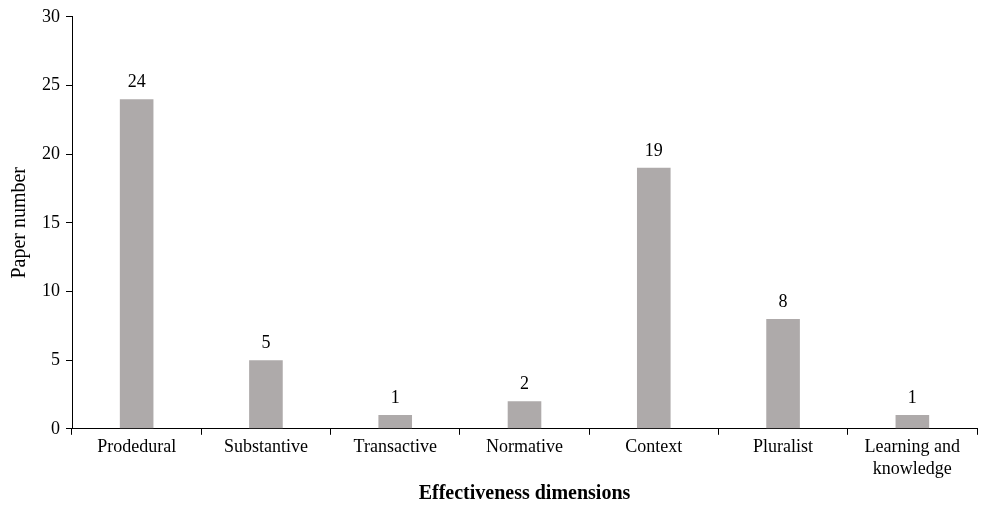 The width and height of the screenshot is (1003, 514). I want to click on y-tick-label: 30, so click(51, 15).